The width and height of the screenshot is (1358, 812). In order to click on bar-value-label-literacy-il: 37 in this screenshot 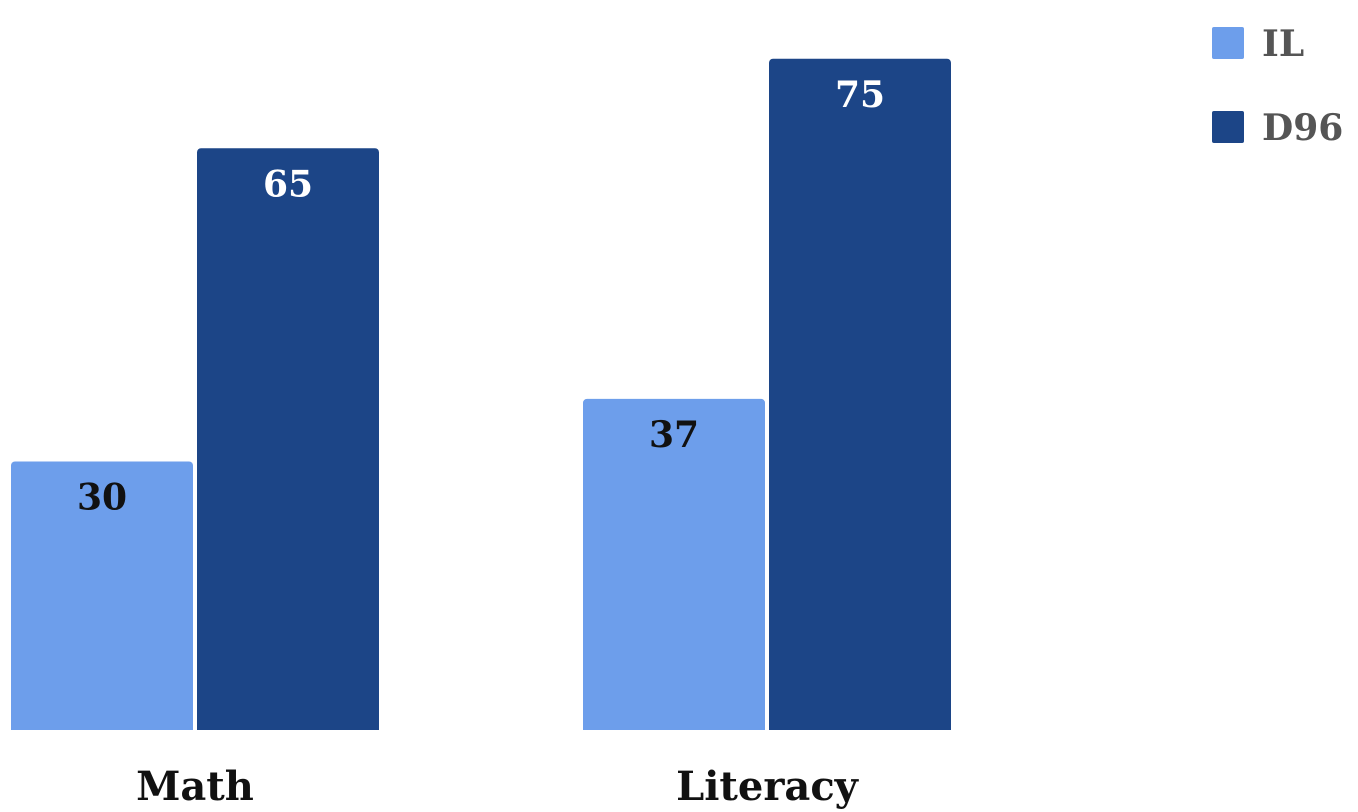, I will do `click(674, 435)`.